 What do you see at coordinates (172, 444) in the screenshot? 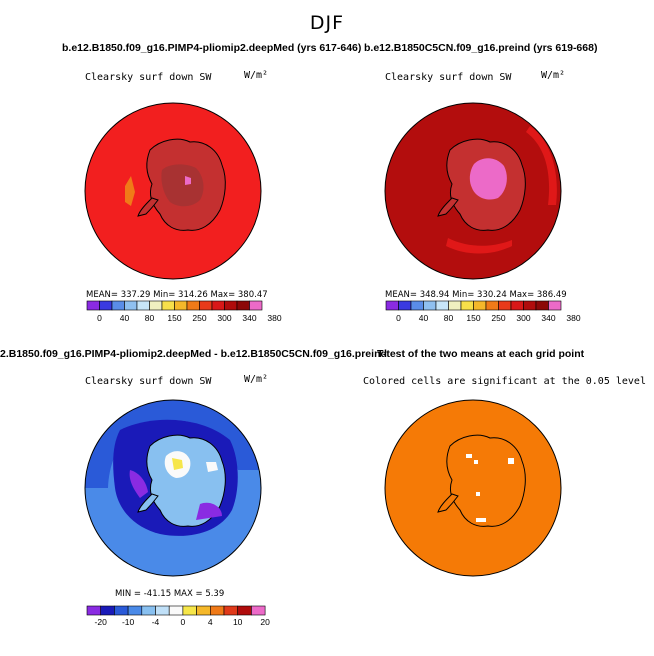
I see `panel3-ring-north` at bounding box center [172, 444].